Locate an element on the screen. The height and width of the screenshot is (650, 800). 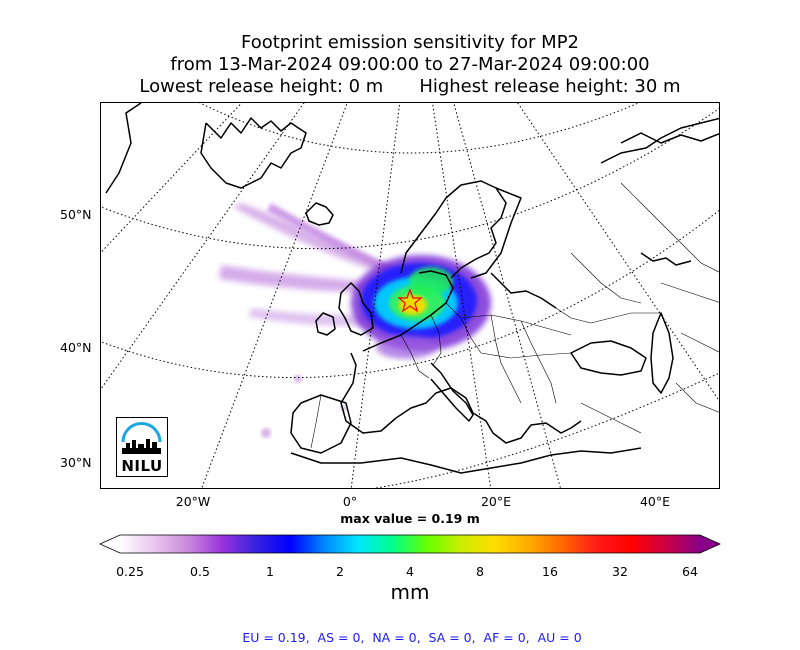
colorbar-body is located at coordinates (410, 544).